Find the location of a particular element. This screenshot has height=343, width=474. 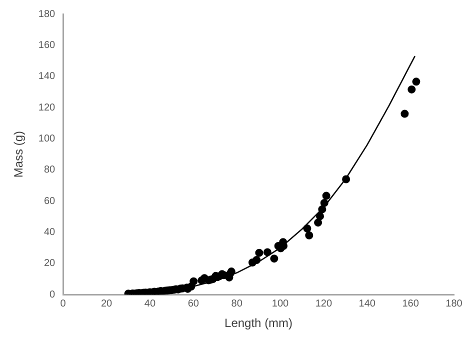

x-tick-label: 180 is located at coordinates (454, 304).